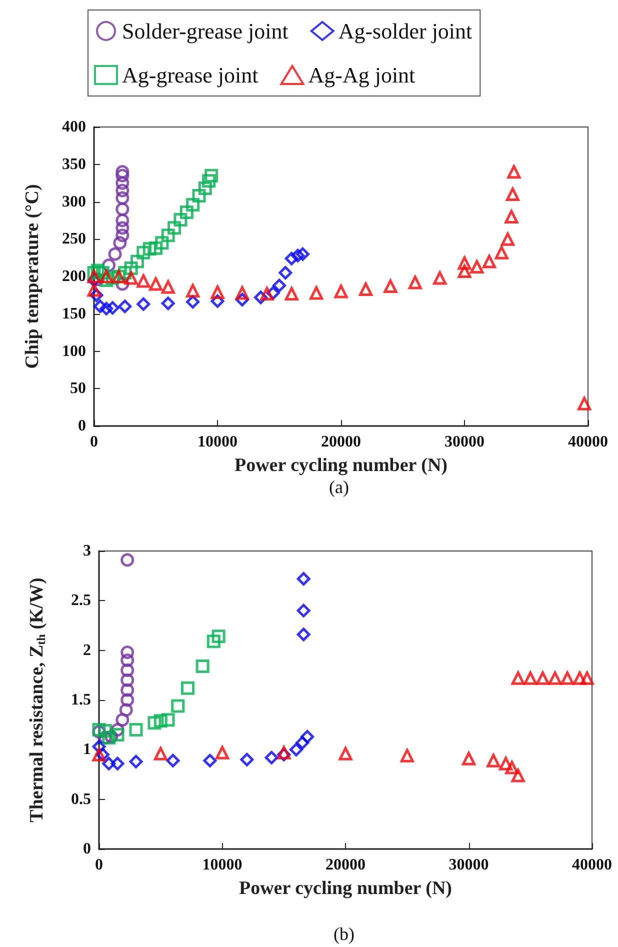  Describe the element at coordinates (74, 239) in the screenshot. I see `y-tick-label: 250` at that location.